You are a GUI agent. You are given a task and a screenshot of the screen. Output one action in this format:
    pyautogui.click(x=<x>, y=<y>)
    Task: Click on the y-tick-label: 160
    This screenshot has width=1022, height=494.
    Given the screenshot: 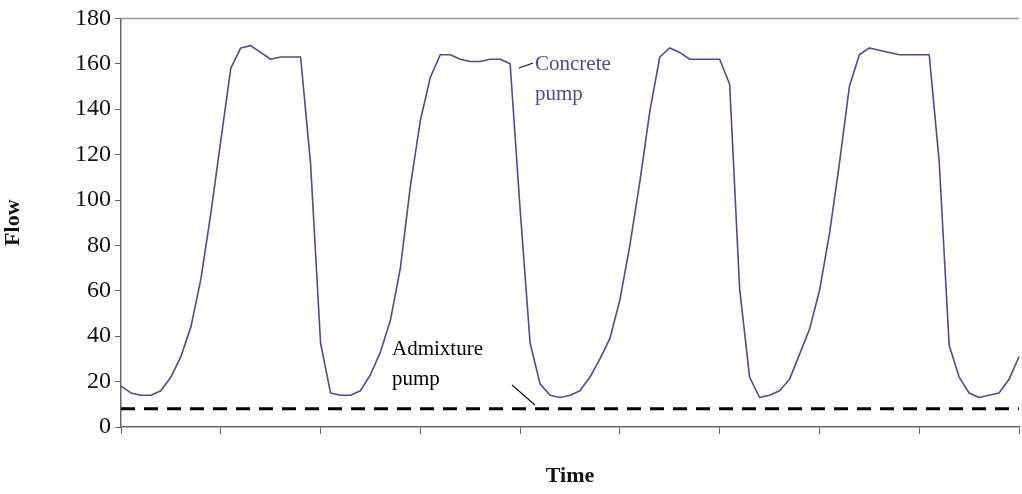 What is the action you would take?
    pyautogui.click(x=93, y=62)
    